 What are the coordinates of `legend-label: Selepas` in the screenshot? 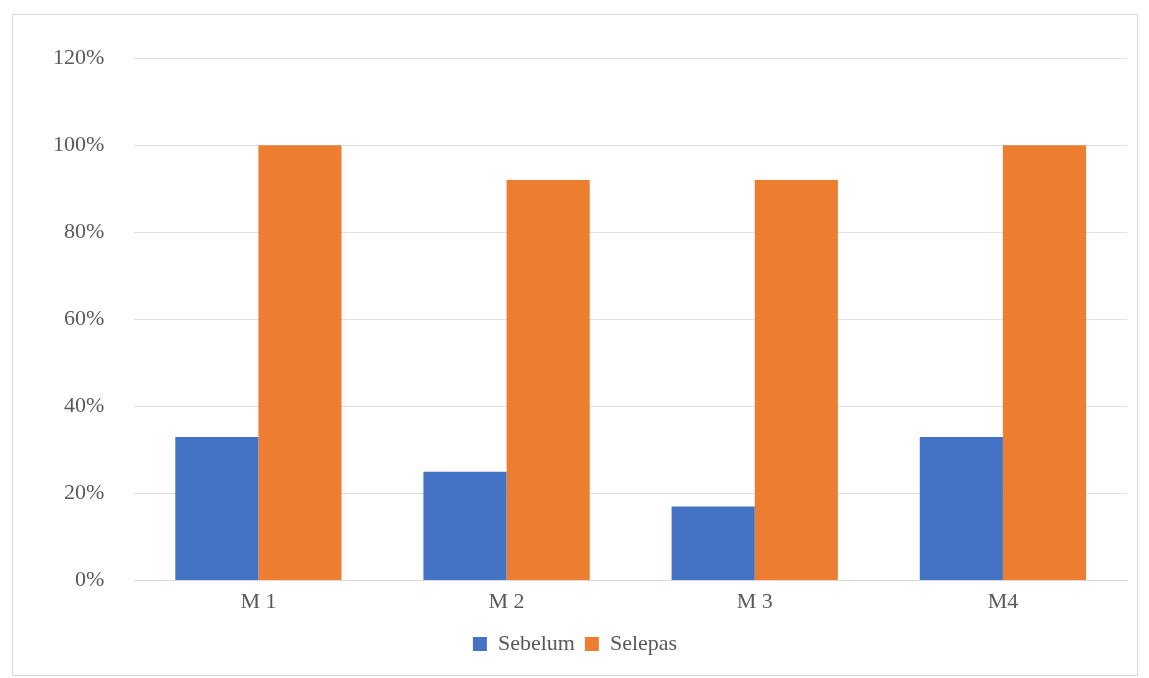 It's located at (643, 642).